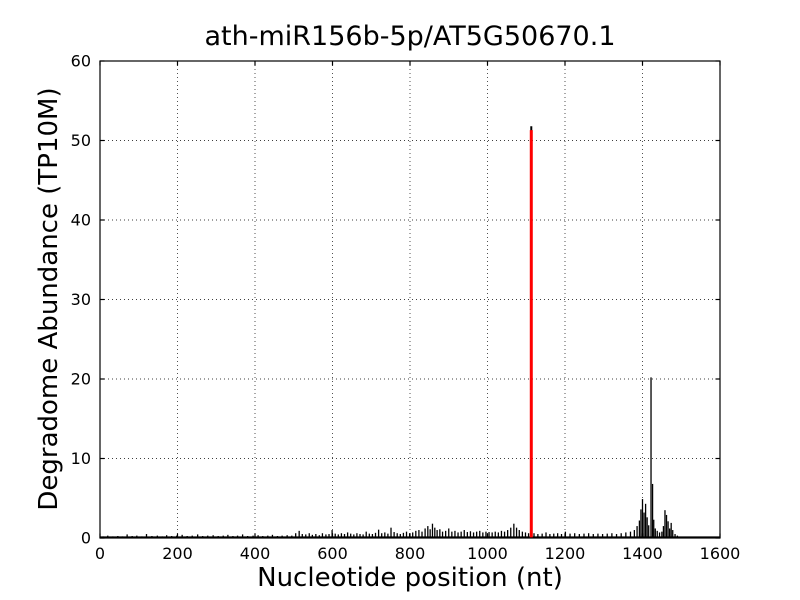  Describe the element at coordinates (410, 36) in the screenshot. I see `chart-title: ath-miR156b-5p/AT5G50670.1` at that location.